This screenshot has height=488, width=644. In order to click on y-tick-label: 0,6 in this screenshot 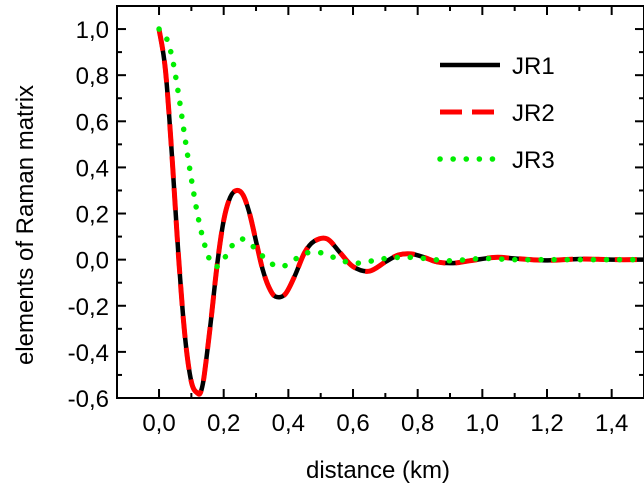, I will do `click(92, 122)`.